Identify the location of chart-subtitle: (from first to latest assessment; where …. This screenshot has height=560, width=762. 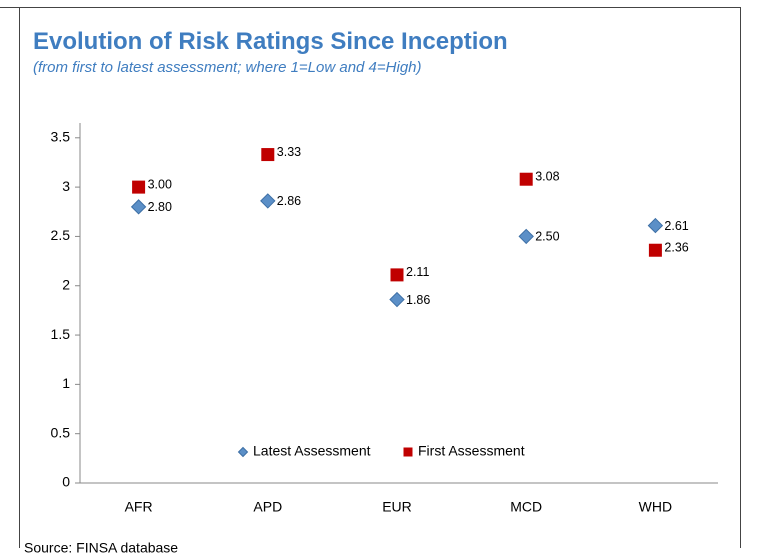
(227, 67).